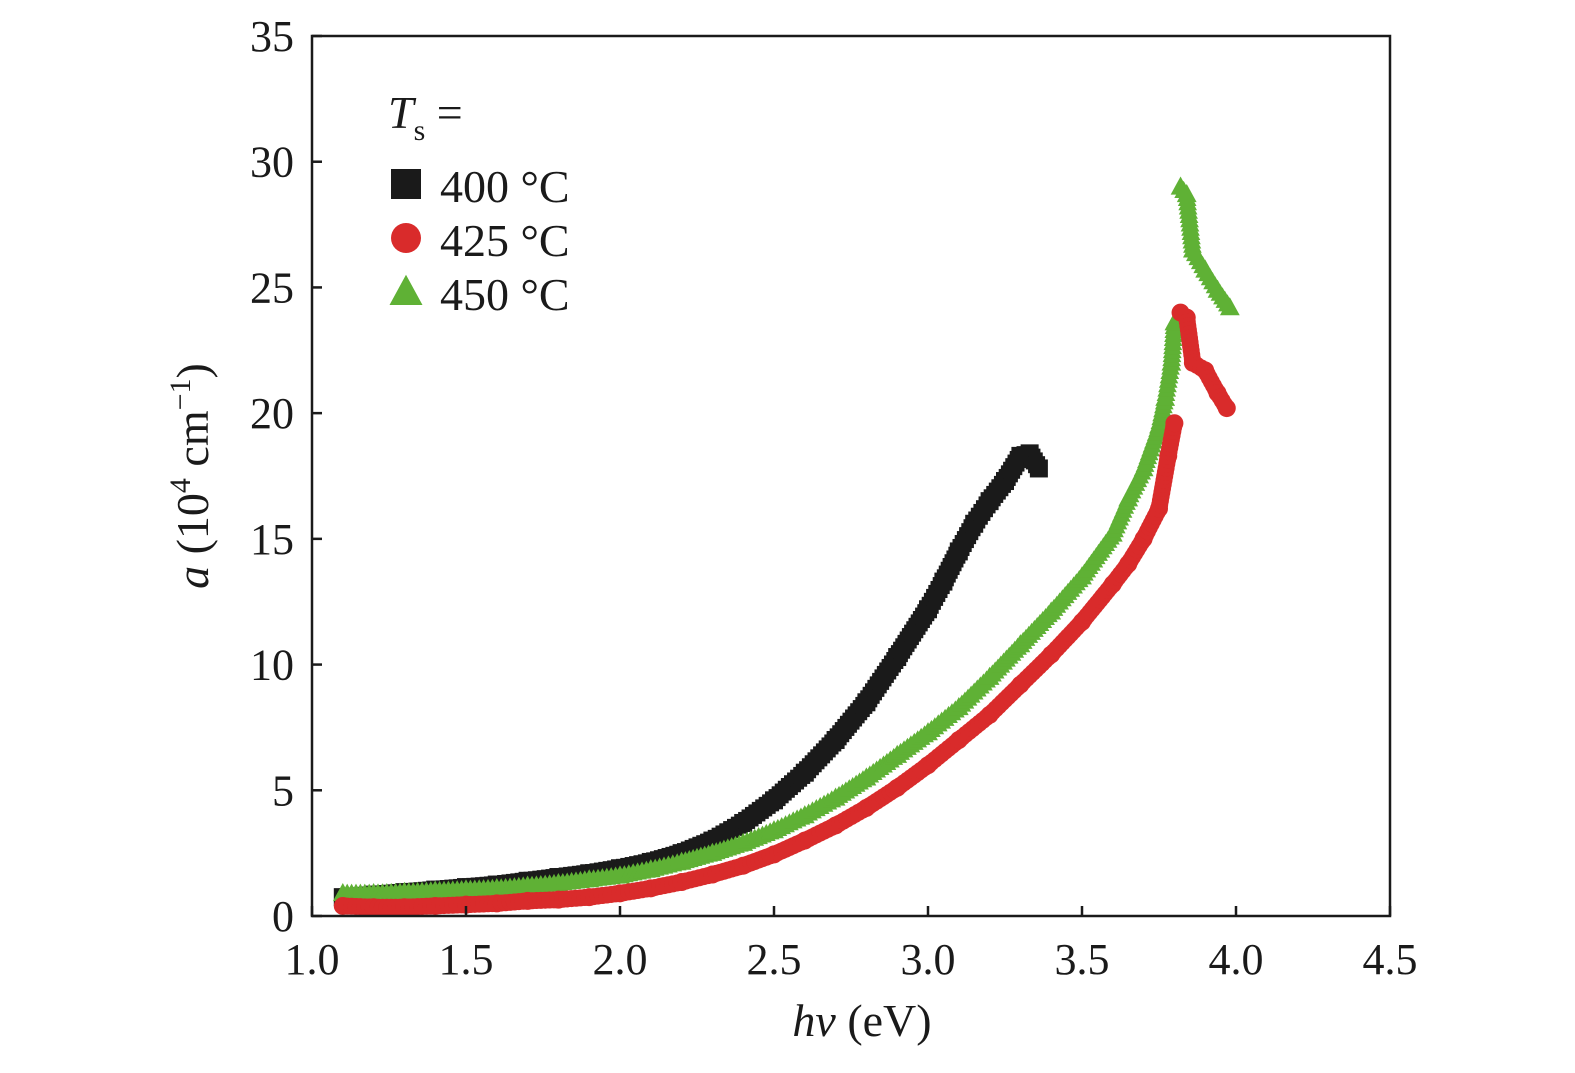  What do you see at coordinates (851, 945) in the screenshot?
I see `x-axis: 1.0 1.5 2.0 2.5 3.0 3.5 4.0 4.5` at bounding box center [851, 945].